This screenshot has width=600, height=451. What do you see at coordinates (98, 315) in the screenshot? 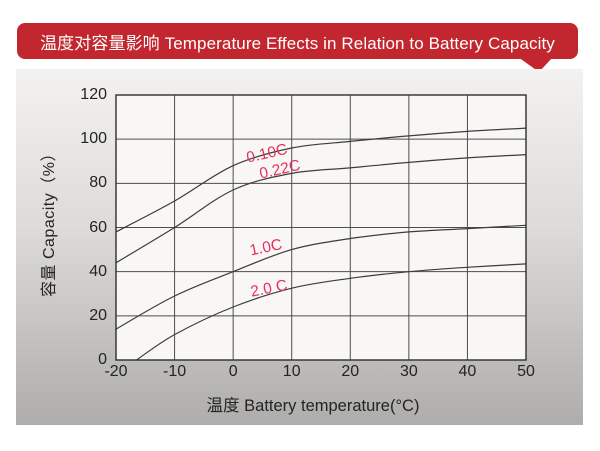
I see `y-tick-label: 20` at bounding box center [98, 315].